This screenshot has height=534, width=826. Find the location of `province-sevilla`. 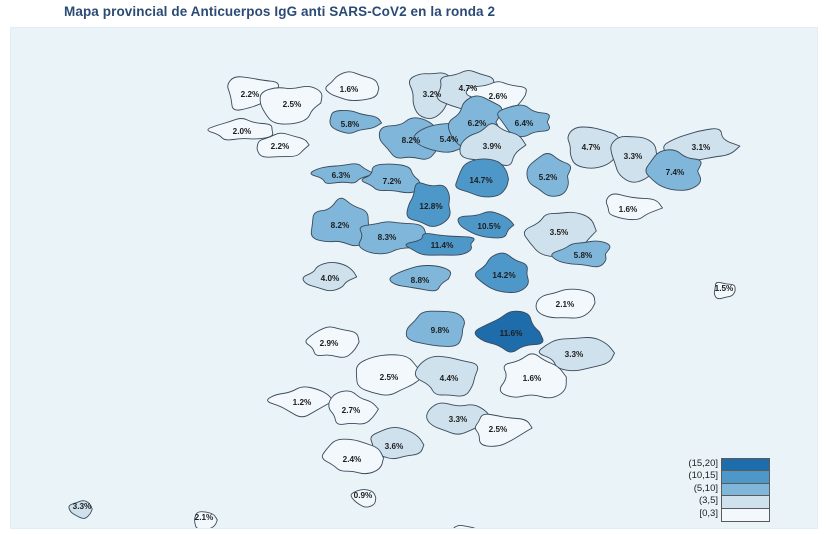

province-sevilla is located at coordinates (353, 407).